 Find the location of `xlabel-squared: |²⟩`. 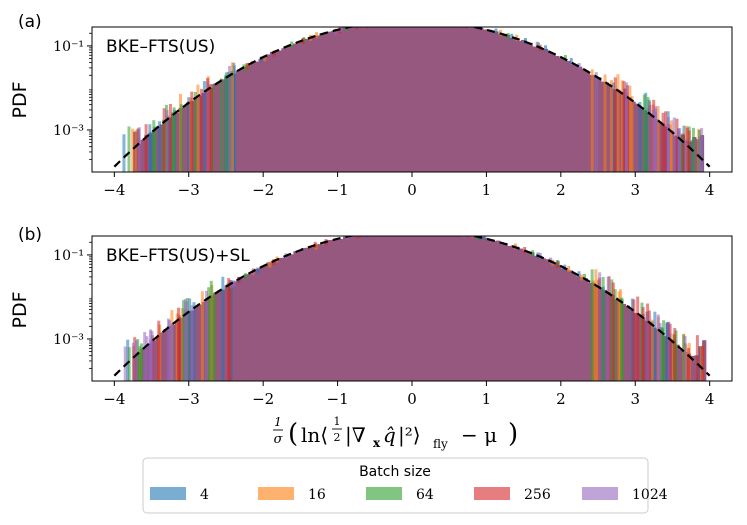

xlabel-squared: |²⟩ is located at coordinates (409, 435).